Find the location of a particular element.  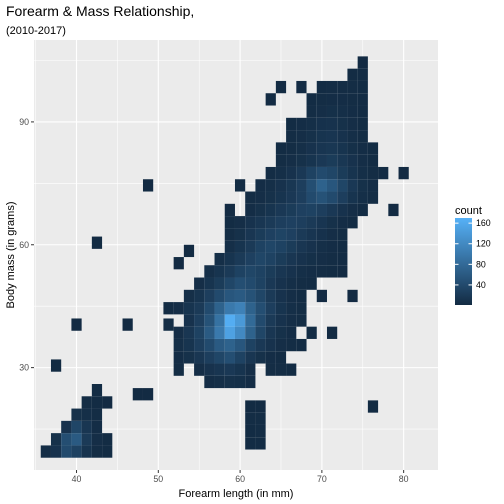

x-tick-label: 80 is located at coordinates (404, 479).